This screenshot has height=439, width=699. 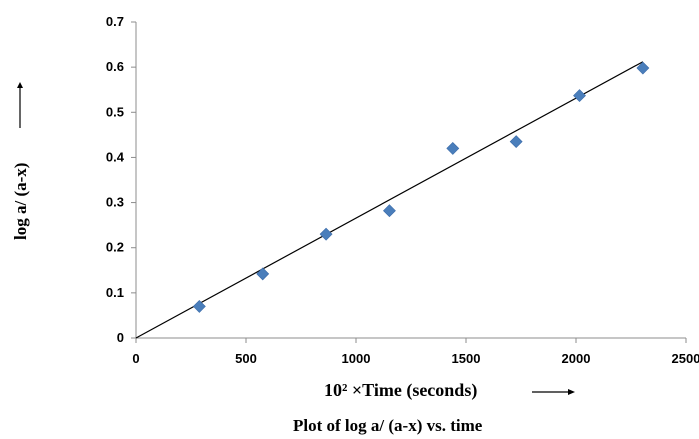 What do you see at coordinates (135, 358) in the screenshot?
I see `x-tick-label: 0` at bounding box center [135, 358].